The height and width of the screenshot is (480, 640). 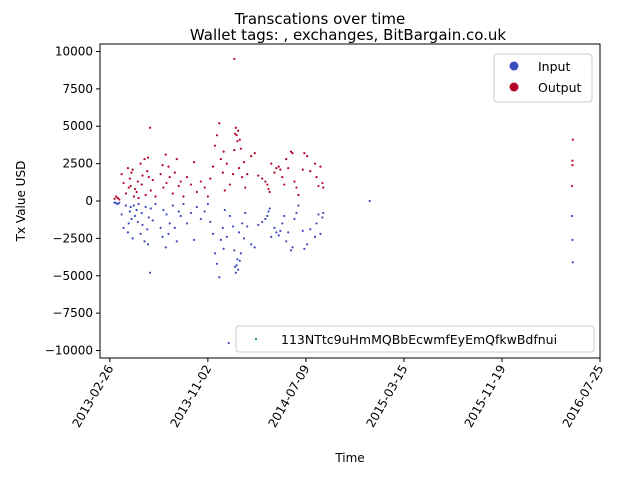 What do you see at coordinates (92, 396) in the screenshot?
I see `x-tick-label: 2013-02-26` at bounding box center [92, 396].